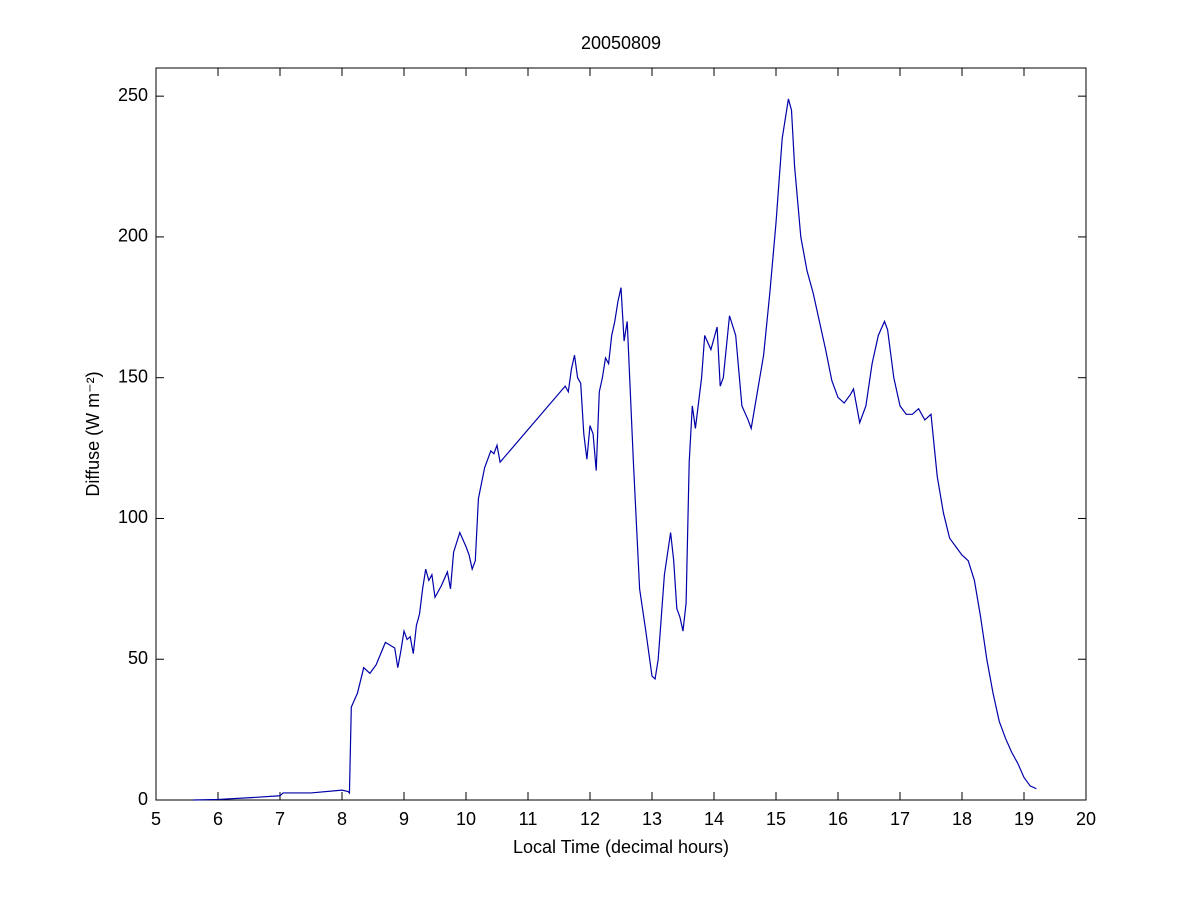  I want to click on x-tick-label: 14, so click(714, 819).